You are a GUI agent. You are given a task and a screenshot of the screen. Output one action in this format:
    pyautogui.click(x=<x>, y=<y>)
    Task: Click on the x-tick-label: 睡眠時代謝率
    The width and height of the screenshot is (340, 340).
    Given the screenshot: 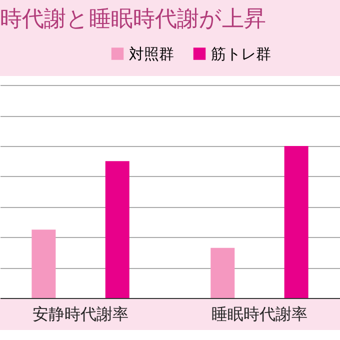 What is the action you would take?
    pyautogui.click(x=259, y=314)
    